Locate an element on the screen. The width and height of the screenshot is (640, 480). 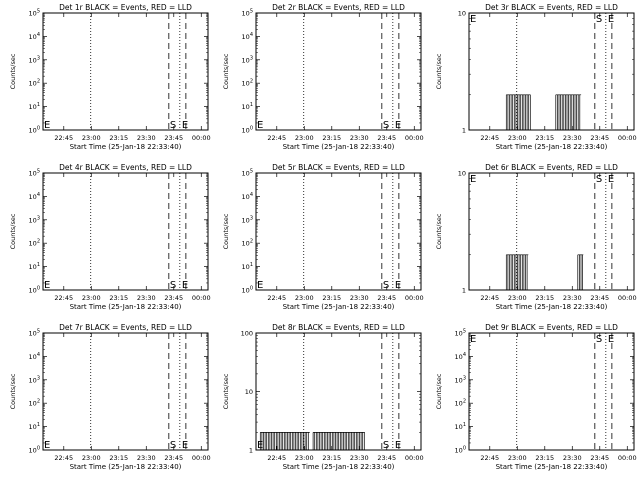
y-tick-label: 10 is located at coordinates (462, 14).